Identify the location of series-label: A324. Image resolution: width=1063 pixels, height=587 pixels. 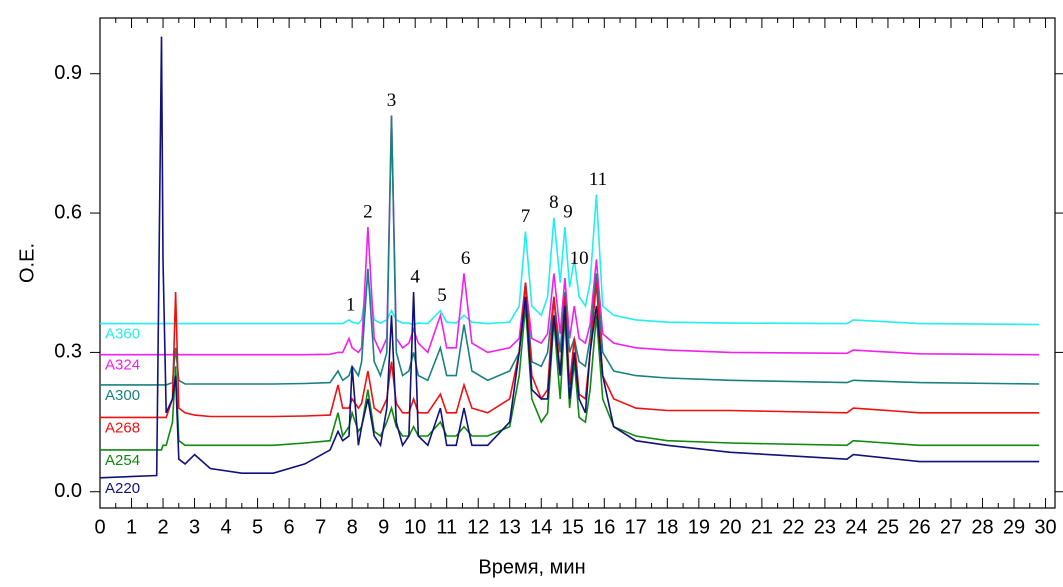
(122, 365).